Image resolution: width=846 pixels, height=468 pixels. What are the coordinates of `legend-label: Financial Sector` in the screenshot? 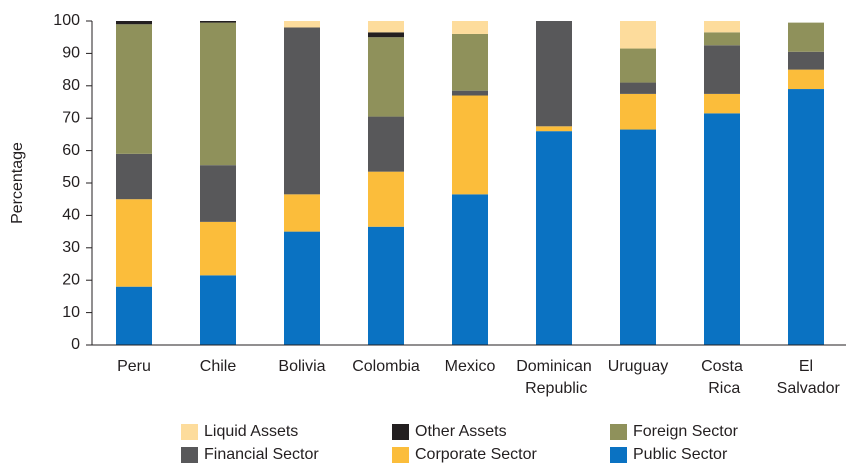 It's located at (261, 454).